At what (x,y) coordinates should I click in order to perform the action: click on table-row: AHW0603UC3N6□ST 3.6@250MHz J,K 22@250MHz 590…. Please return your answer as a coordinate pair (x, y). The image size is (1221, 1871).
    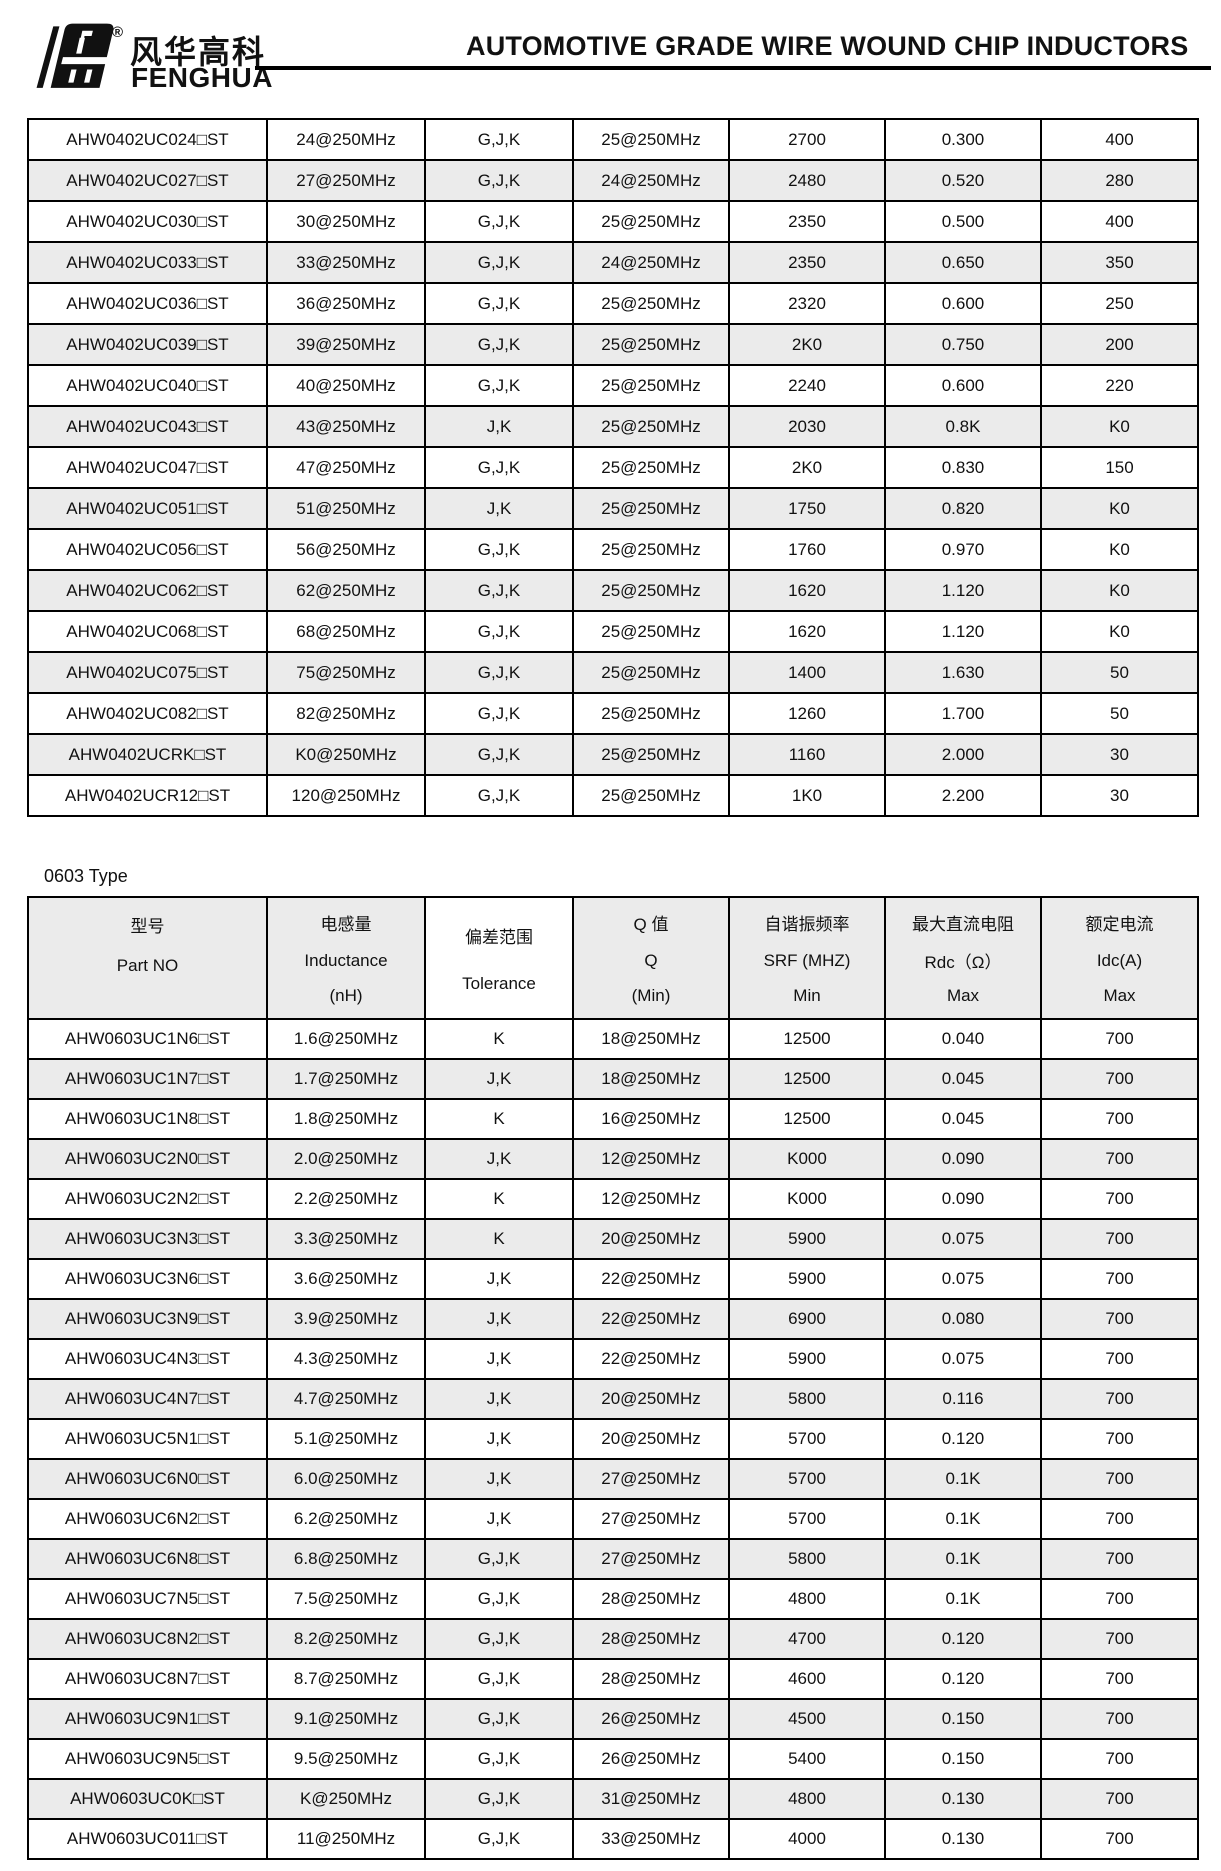
    Looking at the image, I should click on (613, 1279).